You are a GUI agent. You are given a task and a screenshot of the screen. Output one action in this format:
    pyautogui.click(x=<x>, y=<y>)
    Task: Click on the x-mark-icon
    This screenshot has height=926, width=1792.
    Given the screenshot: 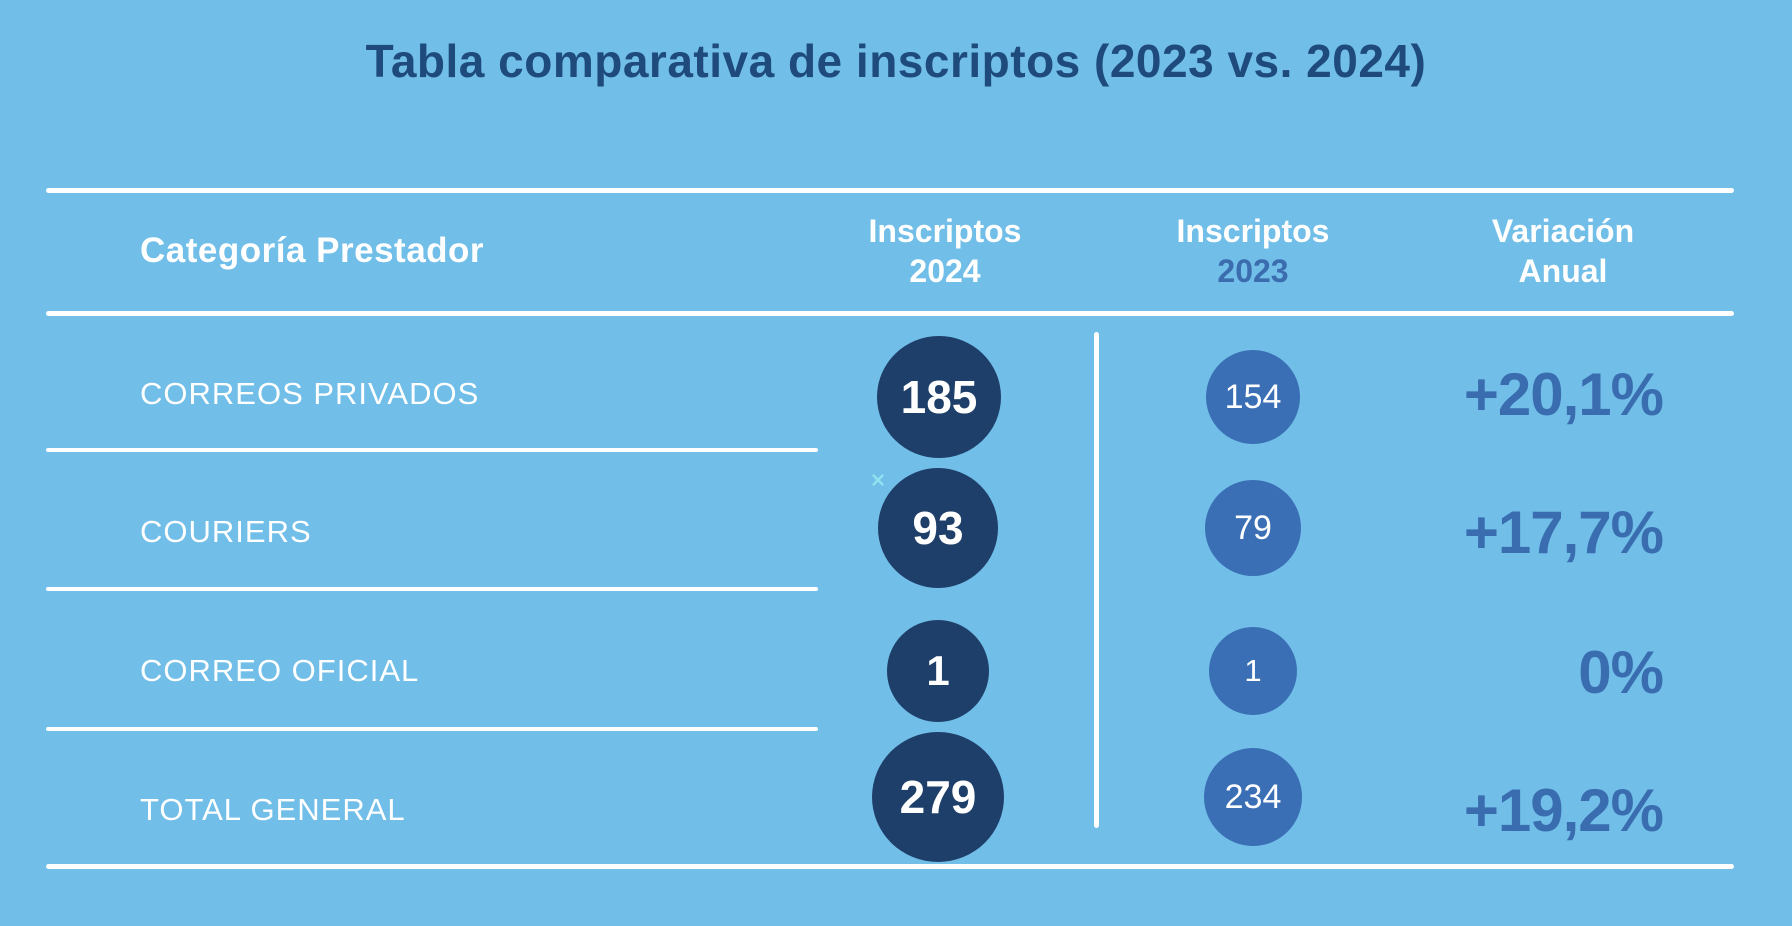 What is the action you would take?
    pyautogui.click(x=878, y=480)
    